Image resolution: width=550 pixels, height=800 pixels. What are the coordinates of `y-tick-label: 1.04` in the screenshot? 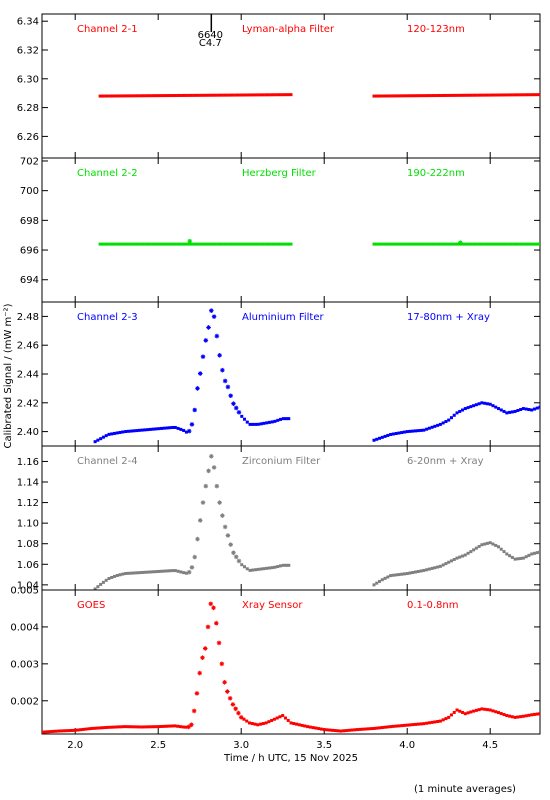 It's located at (28, 585).